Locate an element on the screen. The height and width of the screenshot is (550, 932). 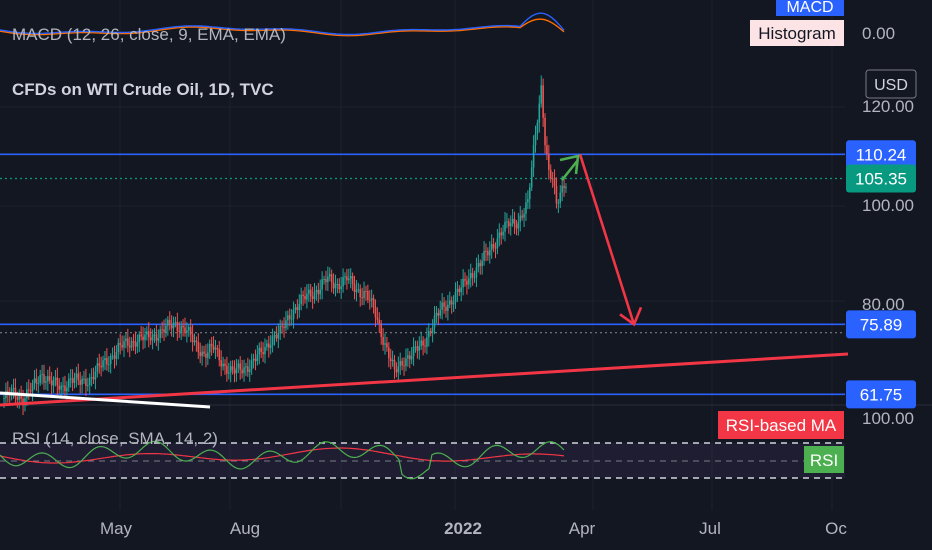
histogram-legend-box is located at coordinates (797, 33).